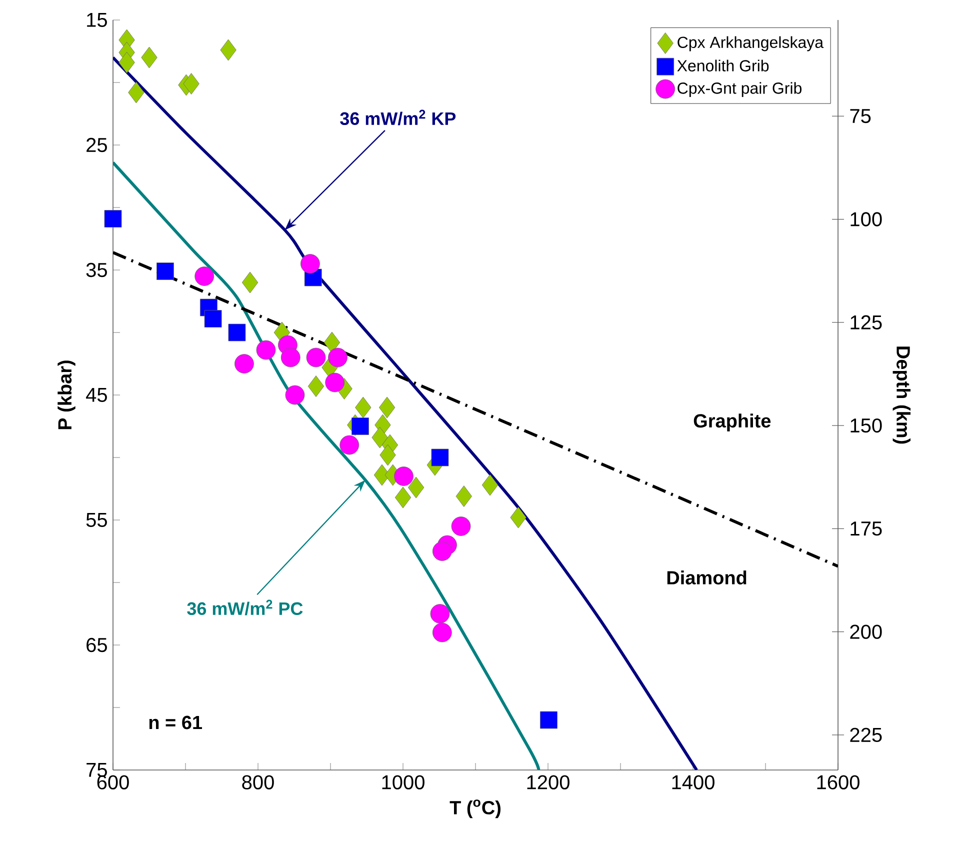  What do you see at coordinates (751, 44) in the screenshot?
I see `legend-label: Cpx Arkhangelskaya` at bounding box center [751, 44].